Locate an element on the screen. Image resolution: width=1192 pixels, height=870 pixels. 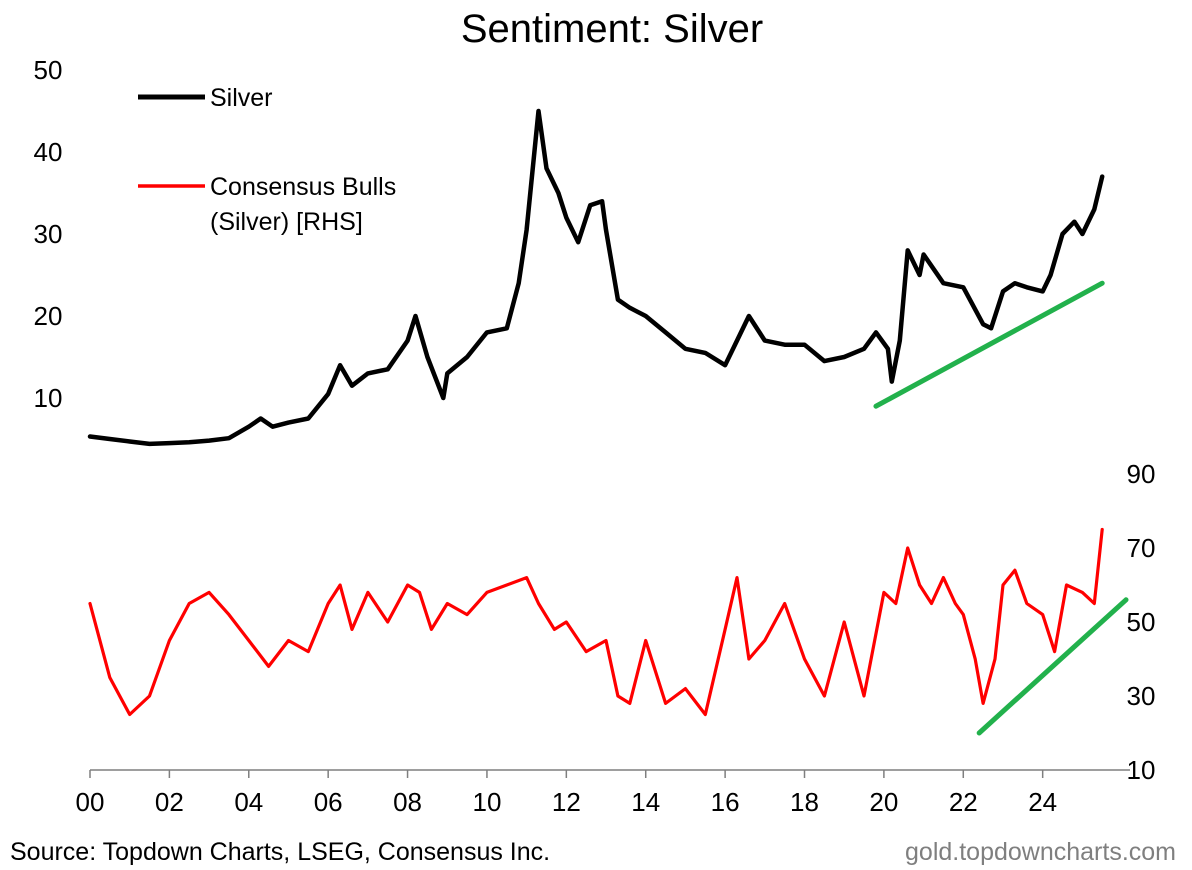
x-tick-label: 24 is located at coordinates (1042, 802).